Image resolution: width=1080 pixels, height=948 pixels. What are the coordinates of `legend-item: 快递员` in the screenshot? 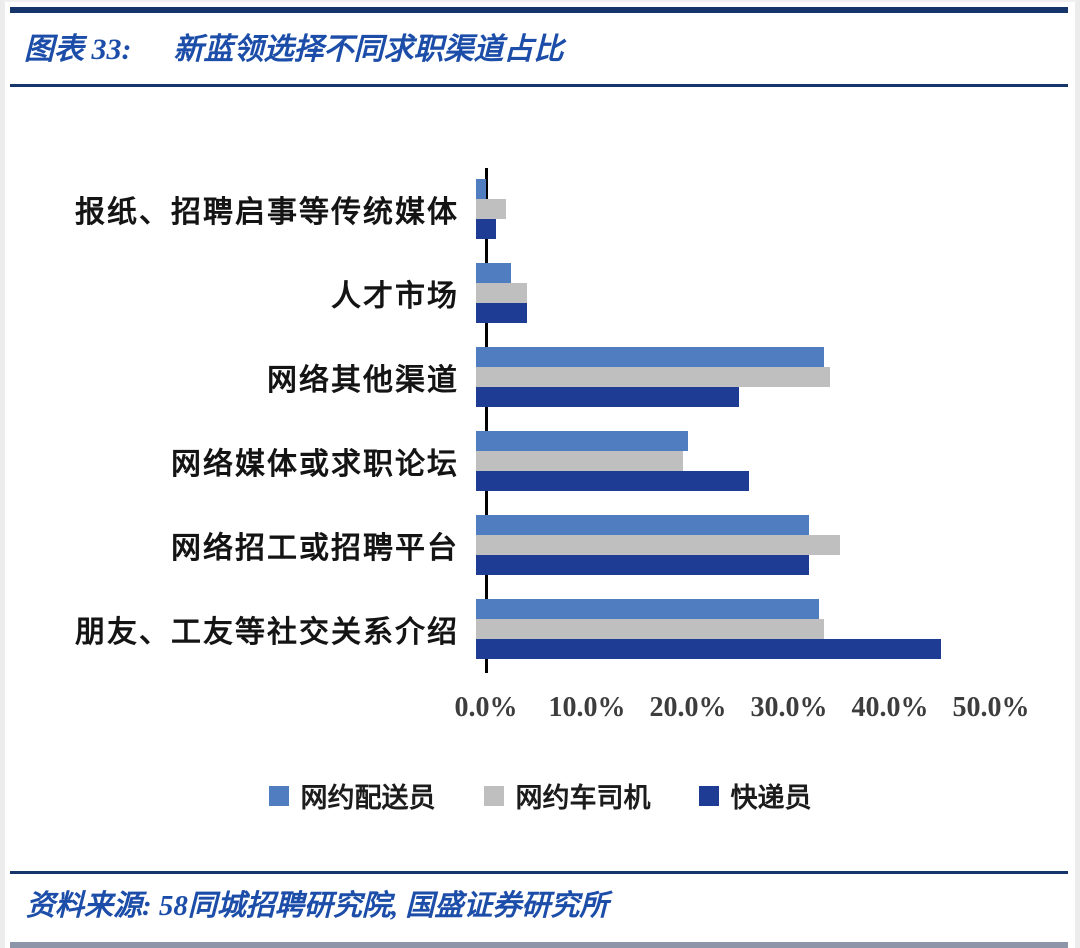 It's located at (755, 795).